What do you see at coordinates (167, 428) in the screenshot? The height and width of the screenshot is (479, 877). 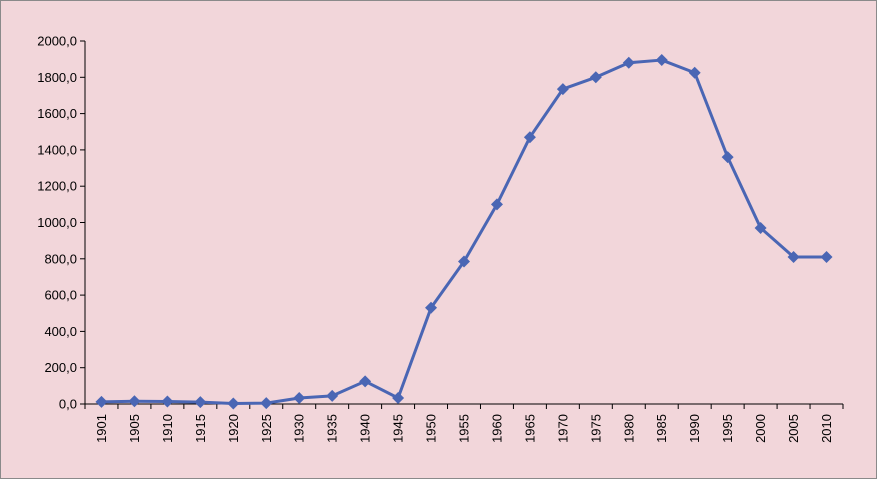 I see `x-tick-label: 1910` at bounding box center [167, 428].